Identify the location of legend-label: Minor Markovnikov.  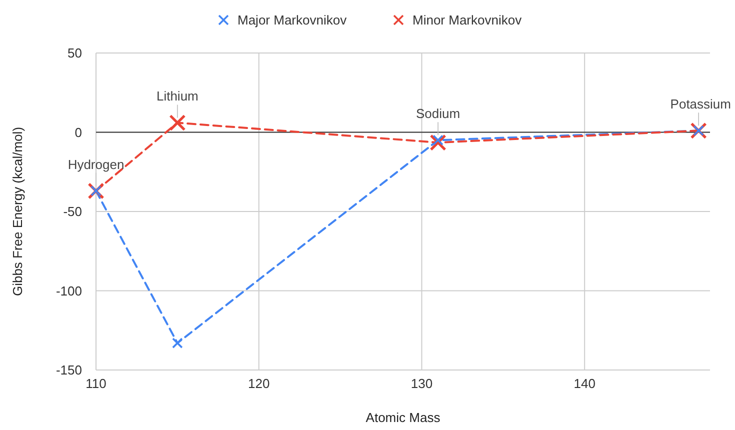
(467, 20).